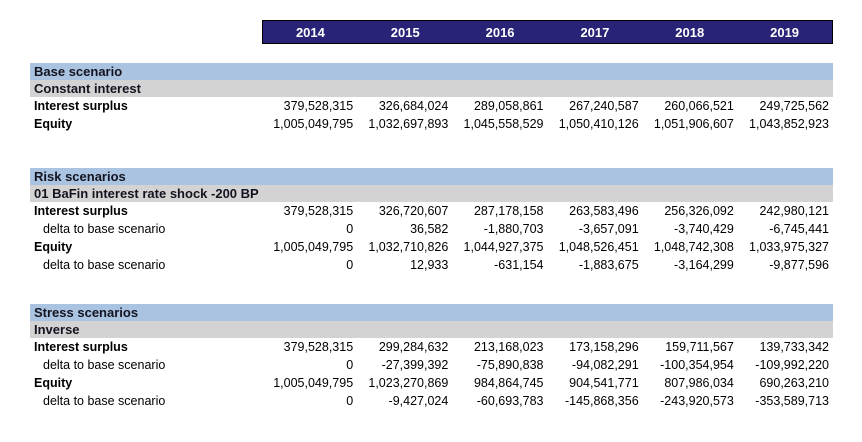 Image resolution: width=862 pixels, height=442 pixels. I want to click on value-cell: 1,044,927,375, so click(503, 247).